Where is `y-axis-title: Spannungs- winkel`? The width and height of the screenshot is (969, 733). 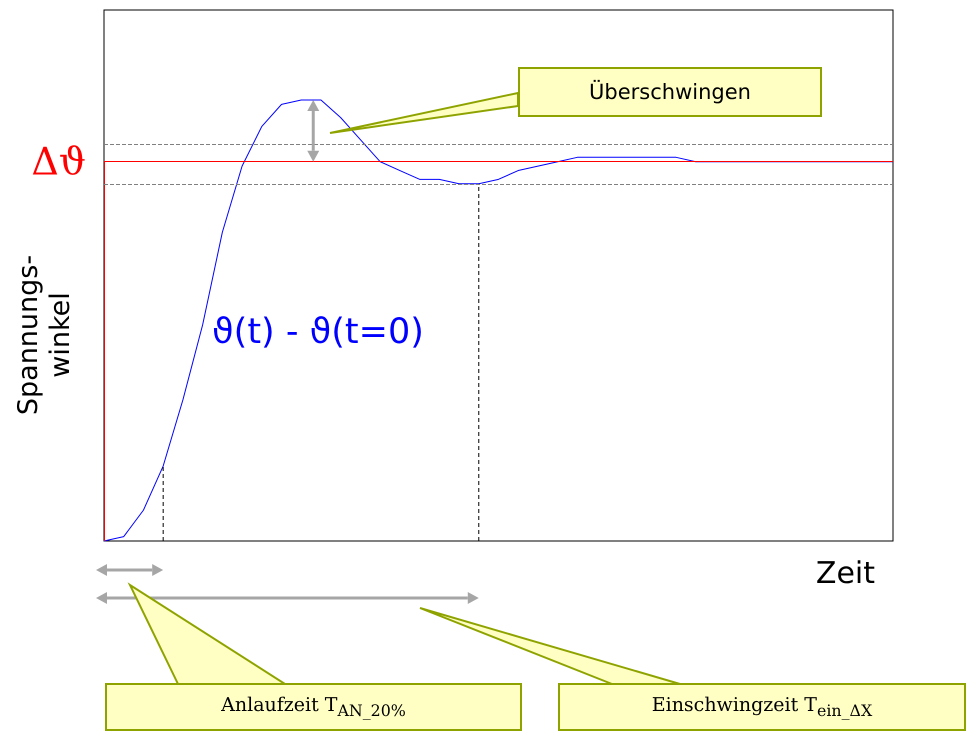 y-axis-title: Spannungs- winkel is located at coordinates (45, 336).